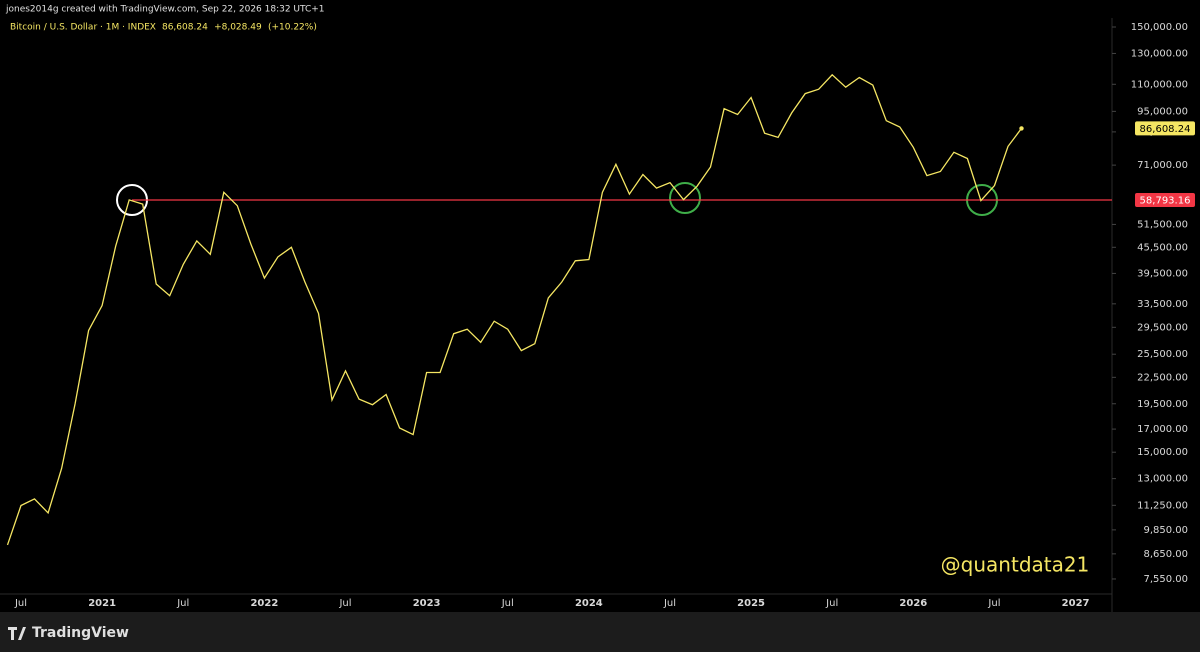  Describe the element at coordinates (292, 28) in the screenshot. I see `legend-change-pct: (+10.22%)` at that location.